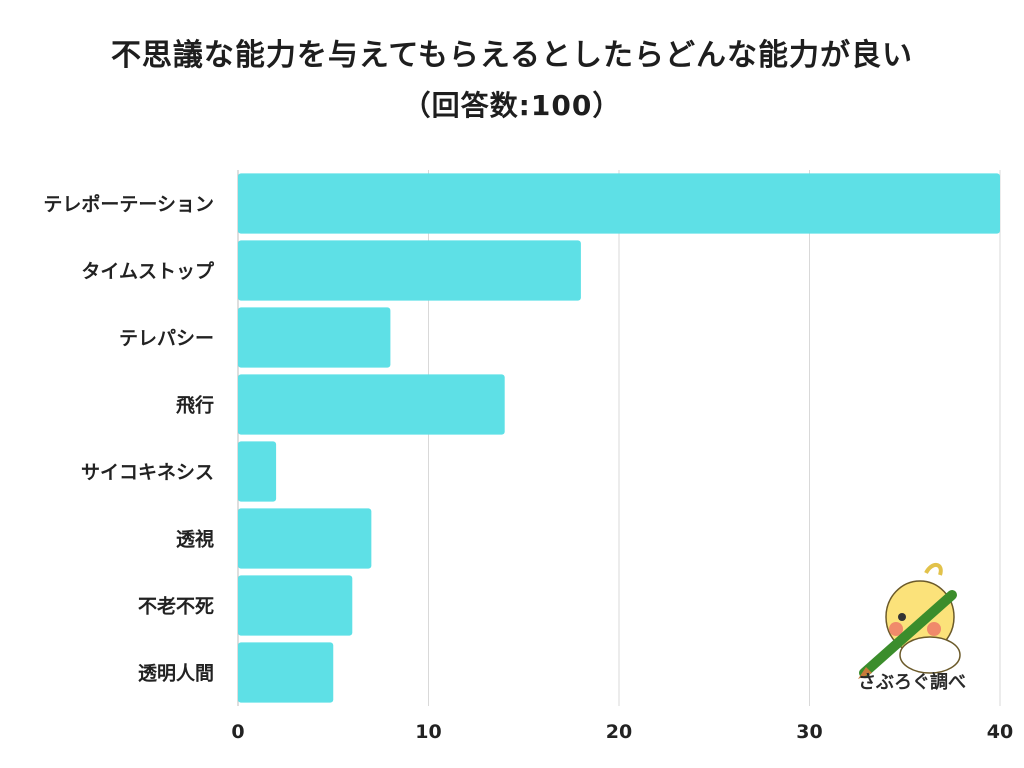 The height and width of the screenshot is (768, 1024). What do you see at coordinates (147, 473) in the screenshot?
I see `category-label: サイコキネシス` at bounding box center [147, 473].